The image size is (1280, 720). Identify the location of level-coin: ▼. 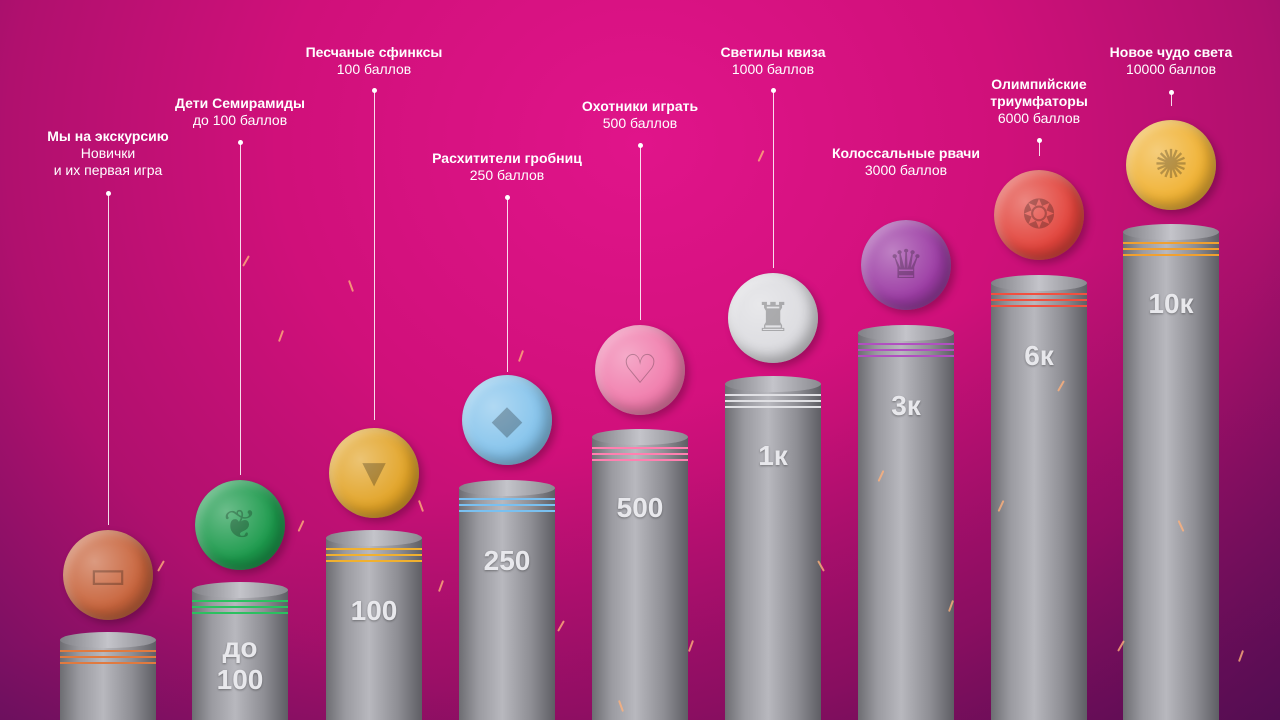
(374, 473).